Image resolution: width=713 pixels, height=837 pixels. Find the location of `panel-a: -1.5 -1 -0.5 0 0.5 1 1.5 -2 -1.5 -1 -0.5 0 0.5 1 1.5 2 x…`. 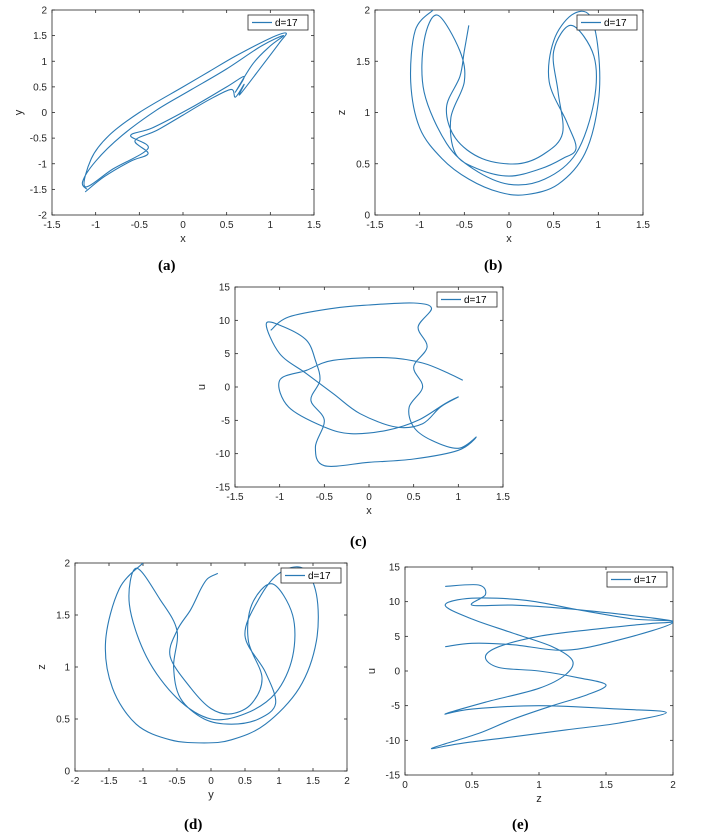

panel-a: -1.5 -1 -0.5 0 0.5 1 1.5 -2 -1.5 -1 -0.5 0 0.5 1 1.5 2 x… is located at coordinates (165, 125).